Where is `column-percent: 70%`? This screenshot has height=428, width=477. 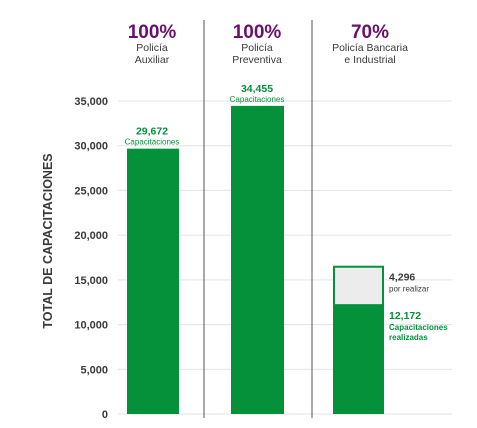
column-percent: 70% is located at coordinates (370, 32).